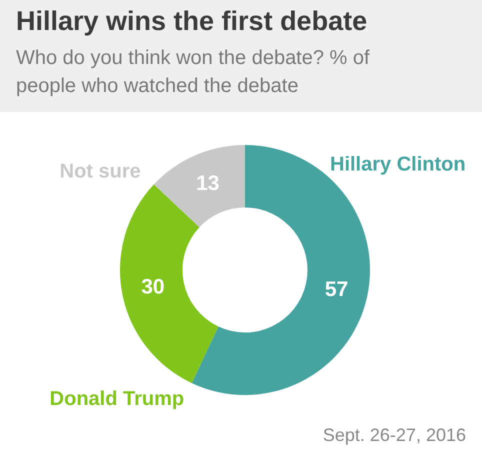 This screenshot has width=482, height=465. What do you see at coordinates (193, 72) in the screenshot?
I see `chart-subtitle: Who do you think won the debate? % of people who watched the debate` at bounding box center [193, 72].